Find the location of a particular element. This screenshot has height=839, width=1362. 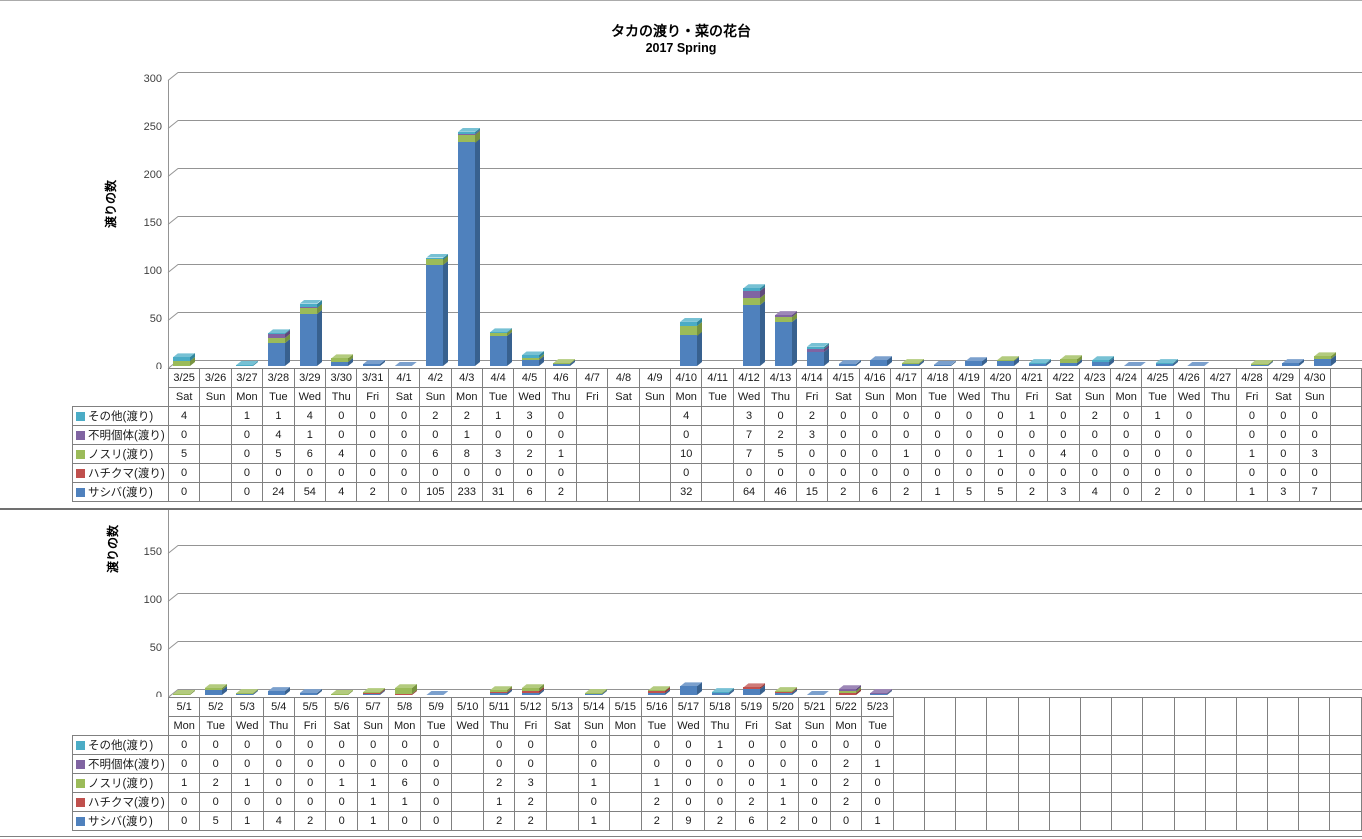

date-cell: 4/6 is located at coordinates (561, 378).